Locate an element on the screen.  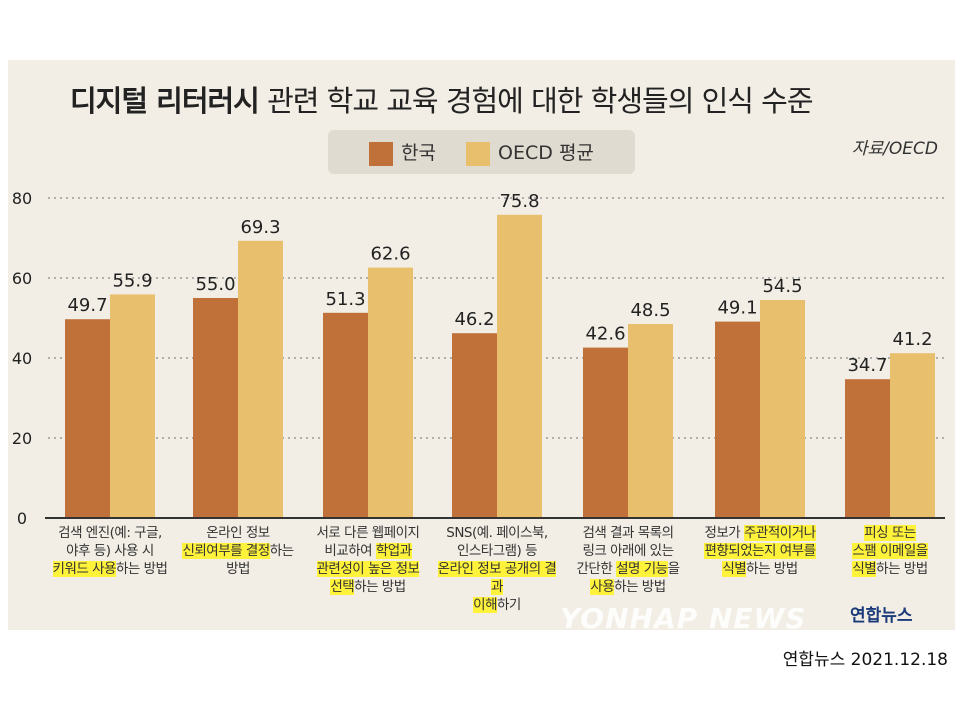
category-text: 검색 엔진(예: 구글, is located at coordinates (110, 533).